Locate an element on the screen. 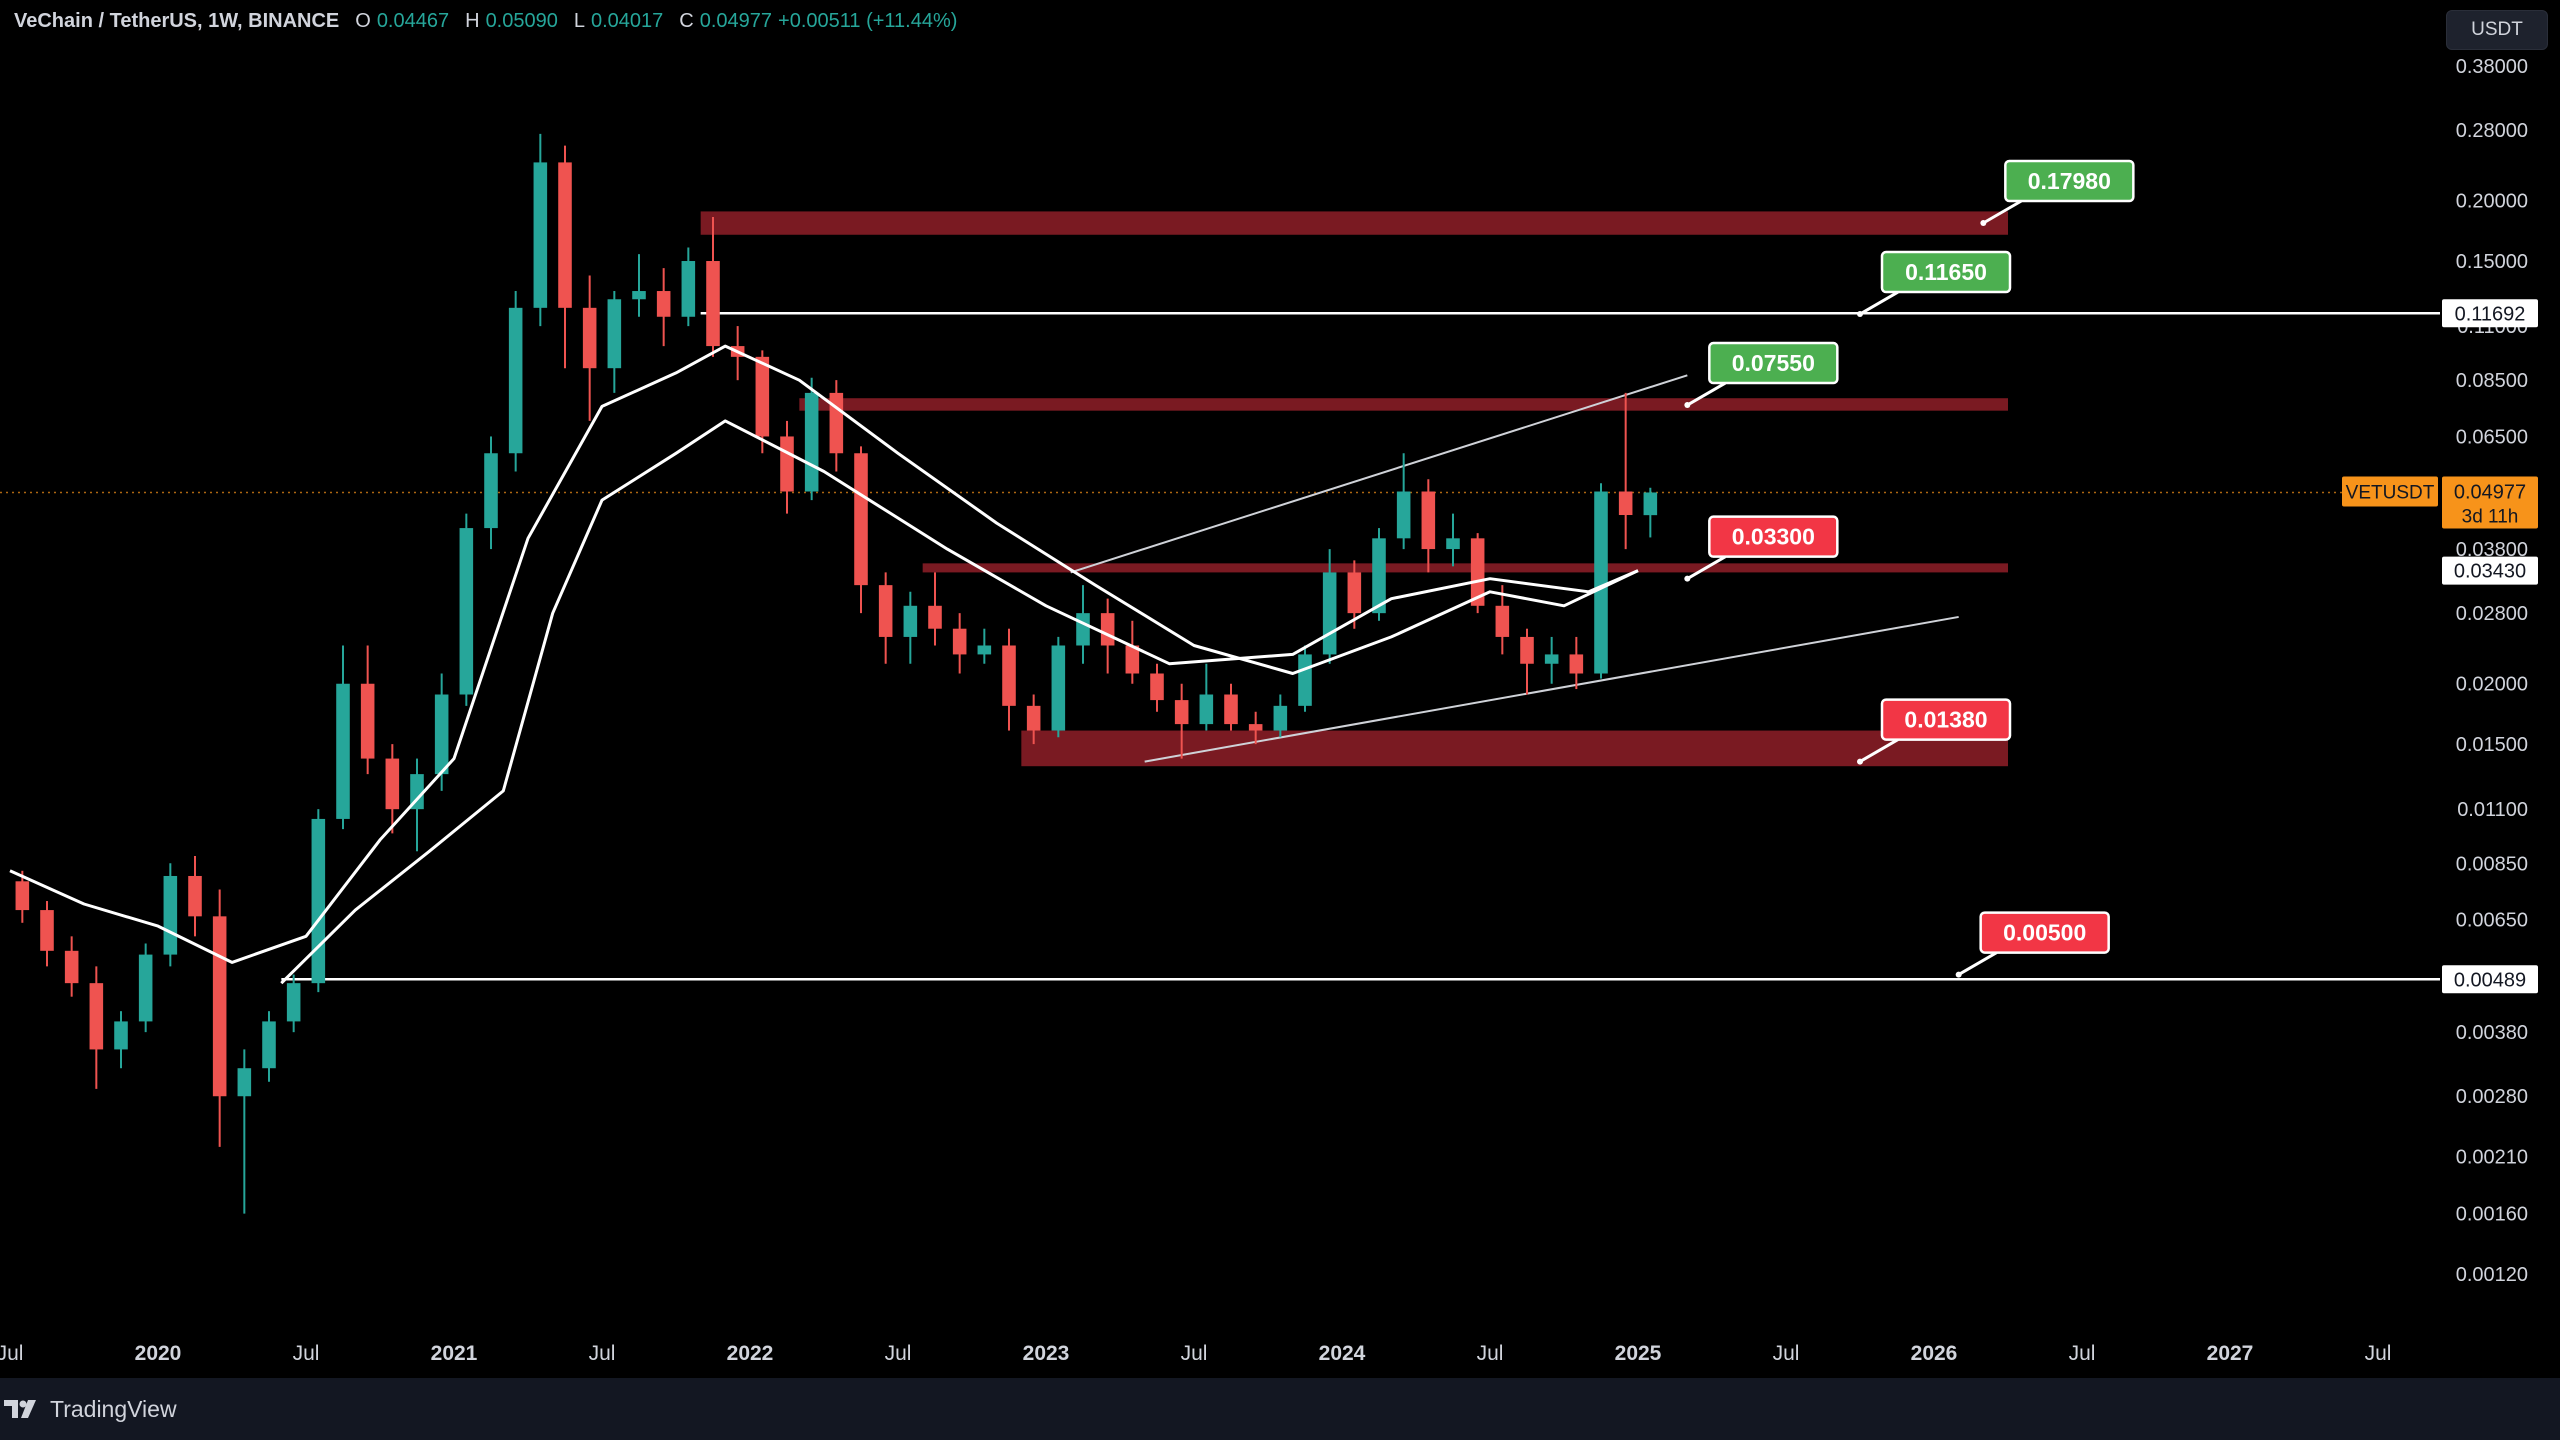 This screenshot has width=2560, height=1440. low-label: L is located at coordinates (579, 21).